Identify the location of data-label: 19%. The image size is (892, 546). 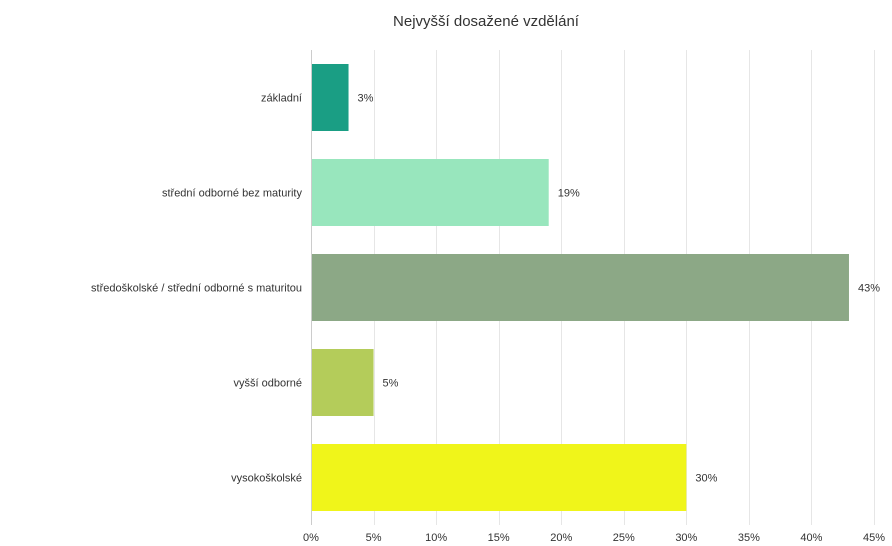
(569, 194).